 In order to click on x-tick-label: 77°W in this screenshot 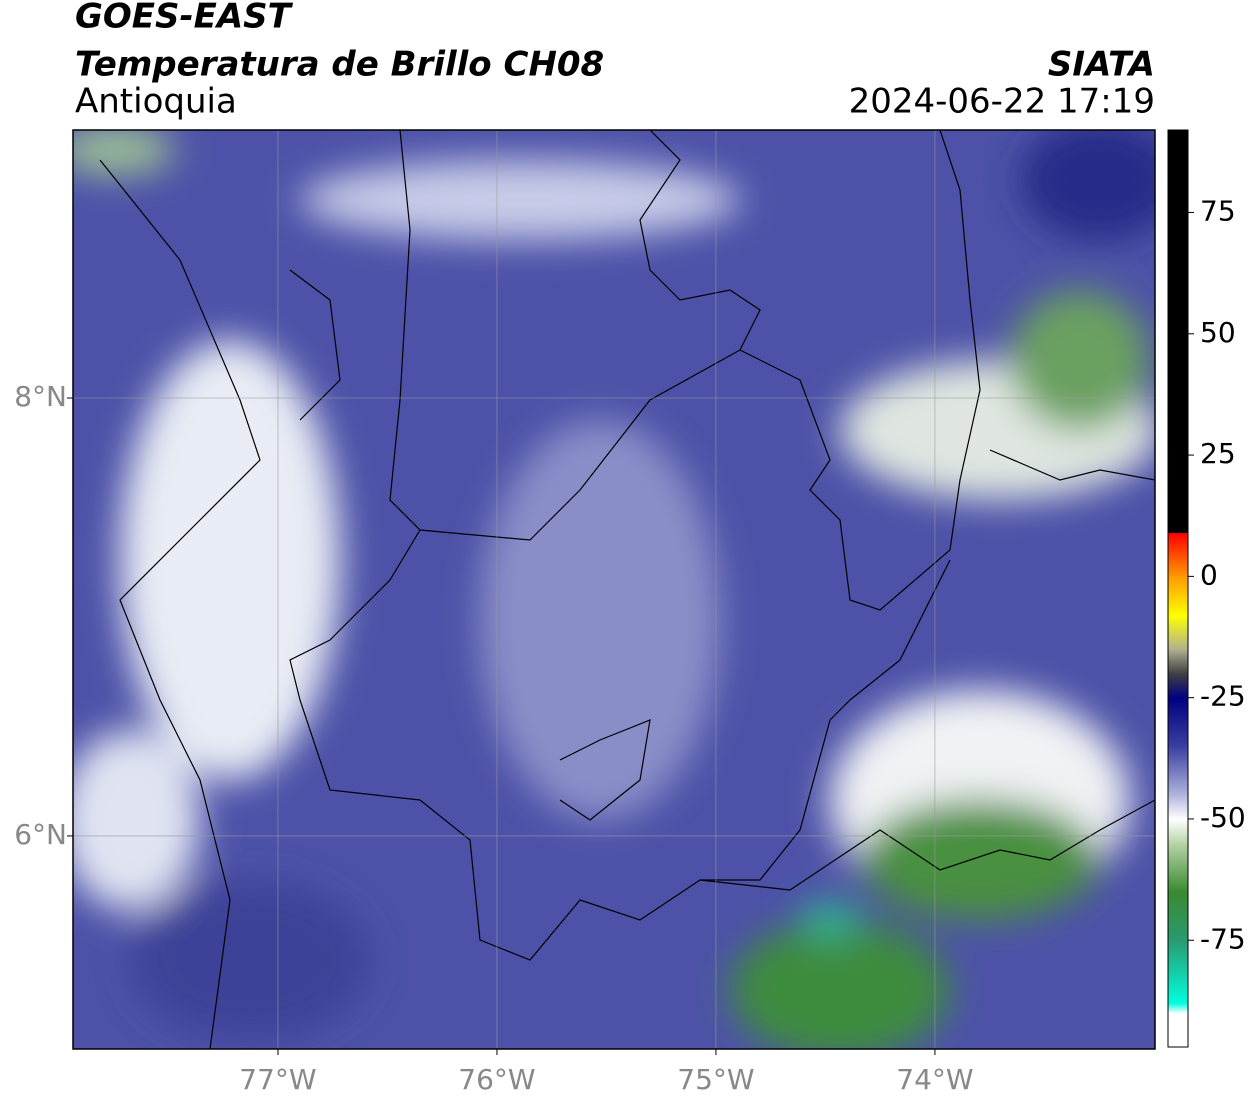, I will do `click(277, 1079)`.